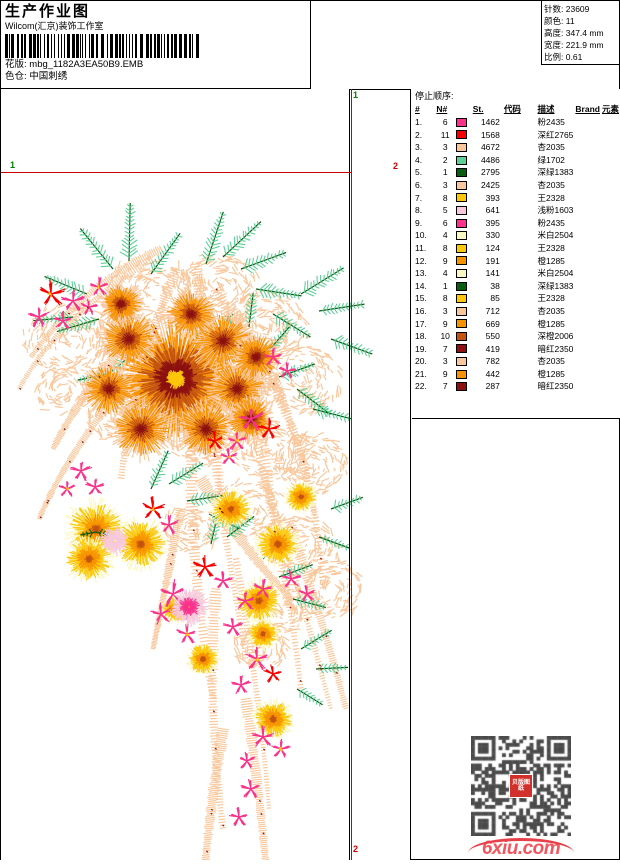 This screenshot has width=620, height=864. Describe the element at coordinates (517, 109) in the screenshot. I see `table-header-row: # N# St. 代码 描述 Brand 元素` at that location.